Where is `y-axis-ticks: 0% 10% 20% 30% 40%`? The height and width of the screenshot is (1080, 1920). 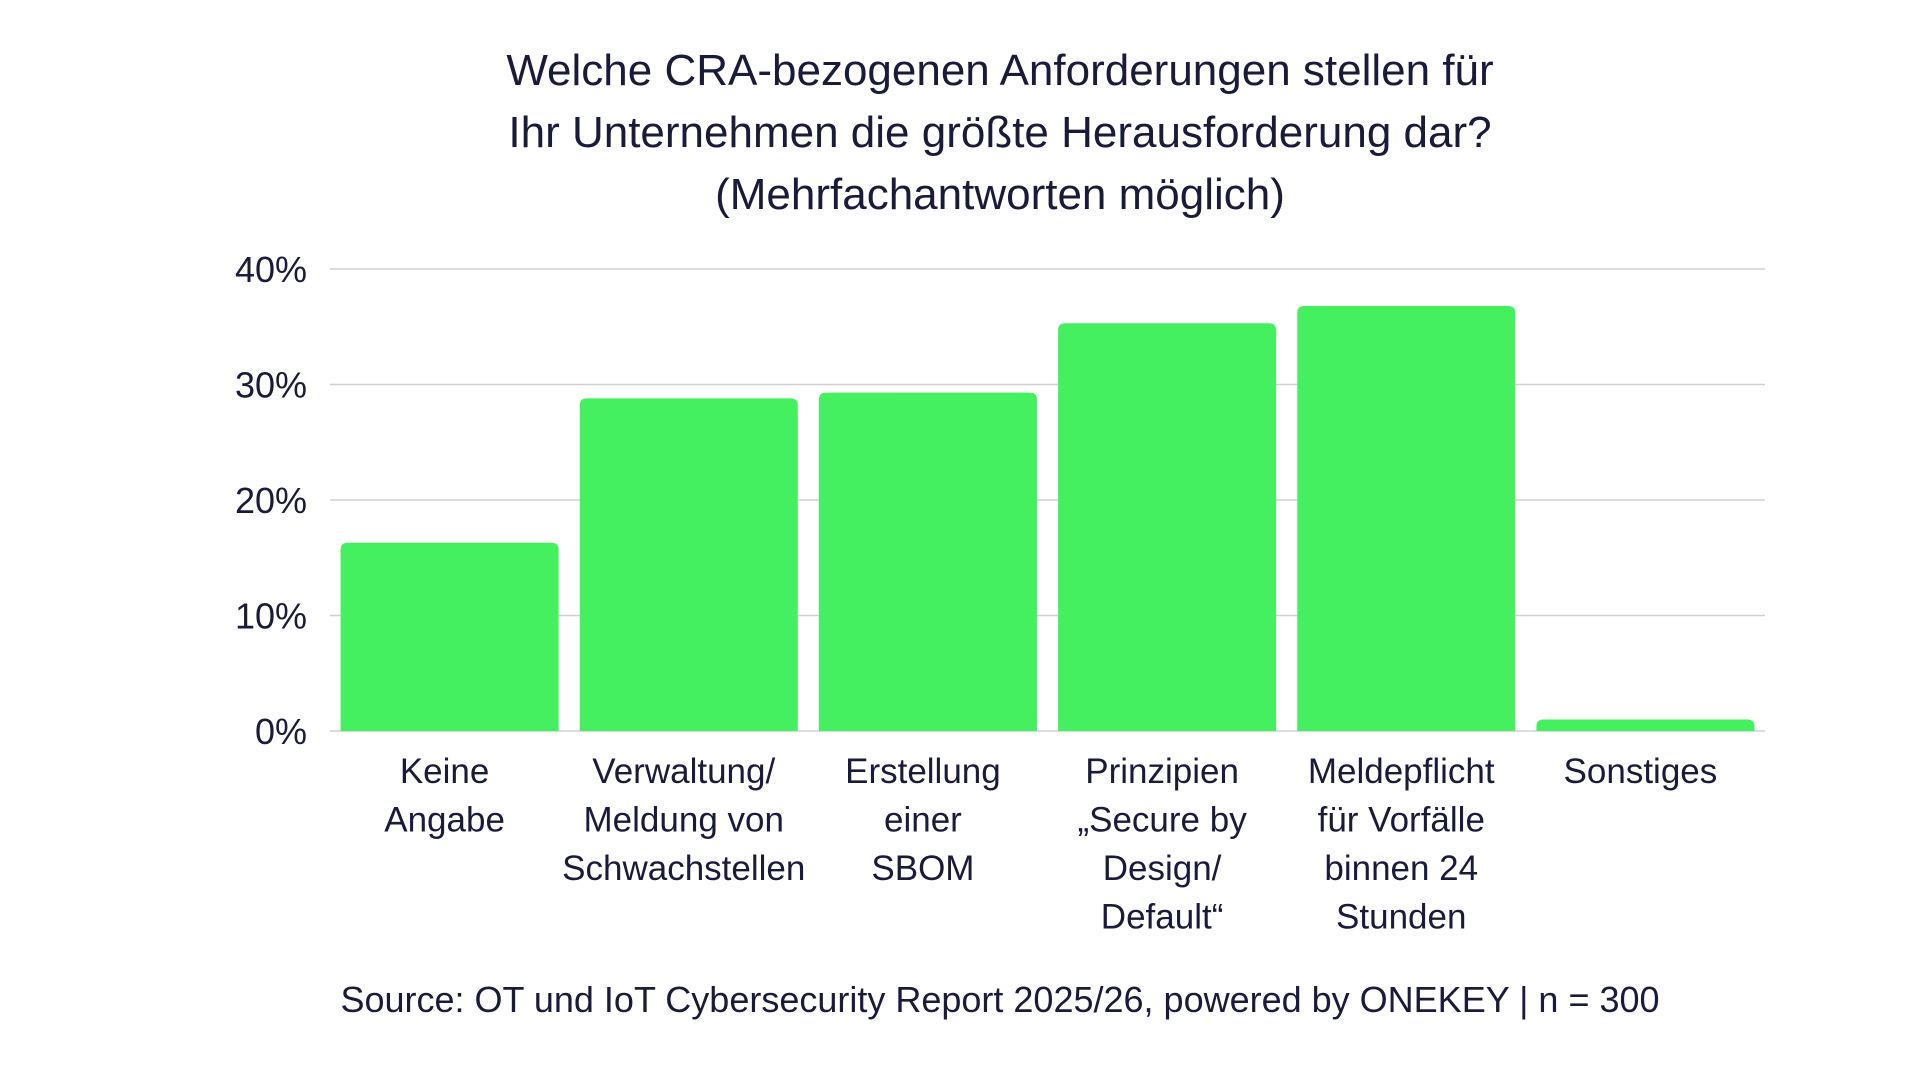
y-axis-ticks: 0% 10% 20% 30% 40% is located at coordinates (271, 500).